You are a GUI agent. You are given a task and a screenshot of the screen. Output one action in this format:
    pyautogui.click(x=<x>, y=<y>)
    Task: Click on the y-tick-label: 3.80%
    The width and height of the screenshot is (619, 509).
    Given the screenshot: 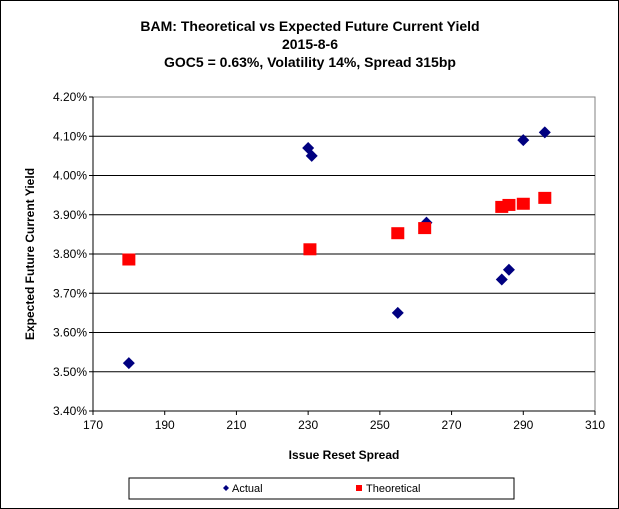 What is the action you would take?
    pyautogui.click(x=70, y=254)
    